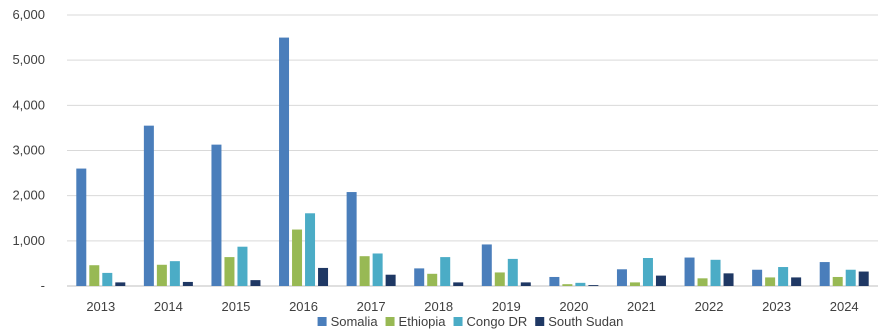 This screenshot has width=881, height=335. Describe the element at coordinates (702, 282) in the screenshot. I see `bar-ethiopia-2022` at that location.